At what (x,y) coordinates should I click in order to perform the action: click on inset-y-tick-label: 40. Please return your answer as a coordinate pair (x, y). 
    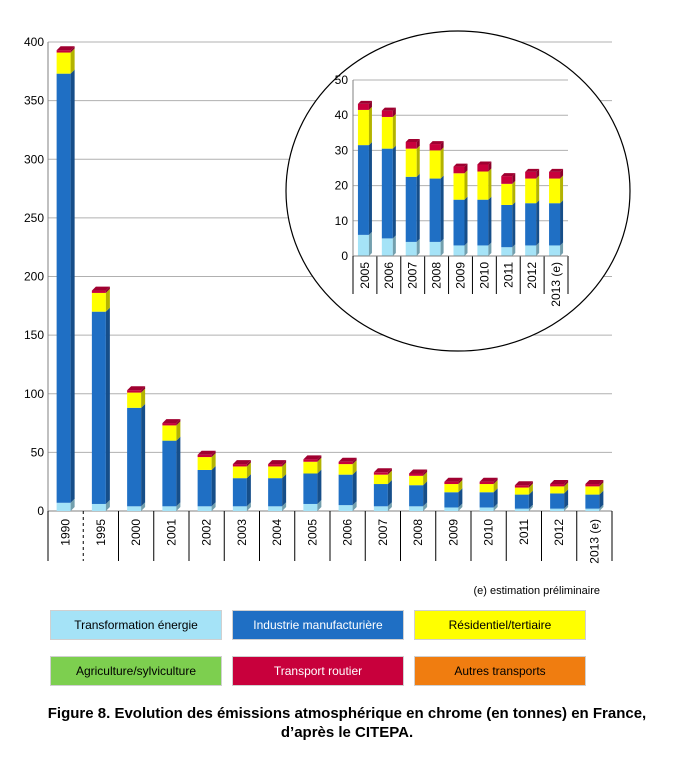
    Looking at the image, I should click on (342, 115).